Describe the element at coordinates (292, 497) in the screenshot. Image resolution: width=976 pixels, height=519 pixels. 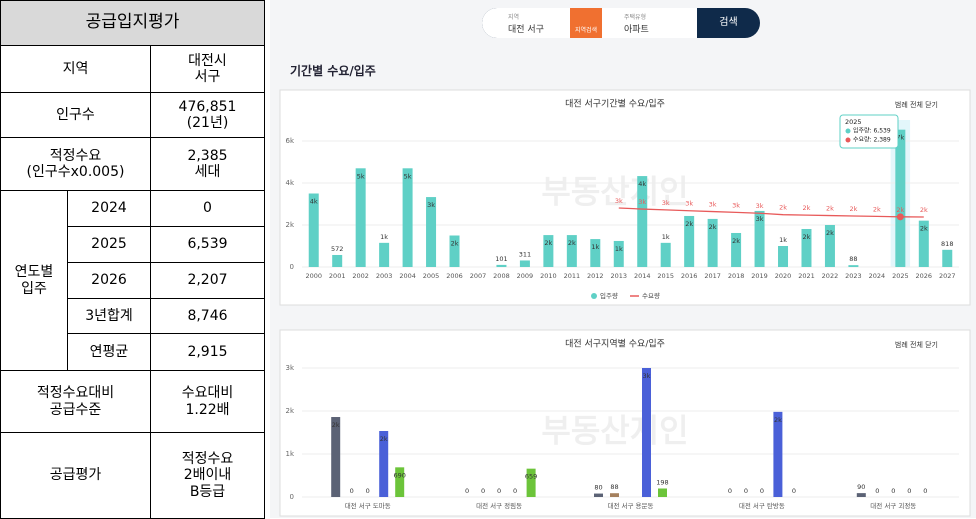
I see `y-tick-label: 0` at that location.